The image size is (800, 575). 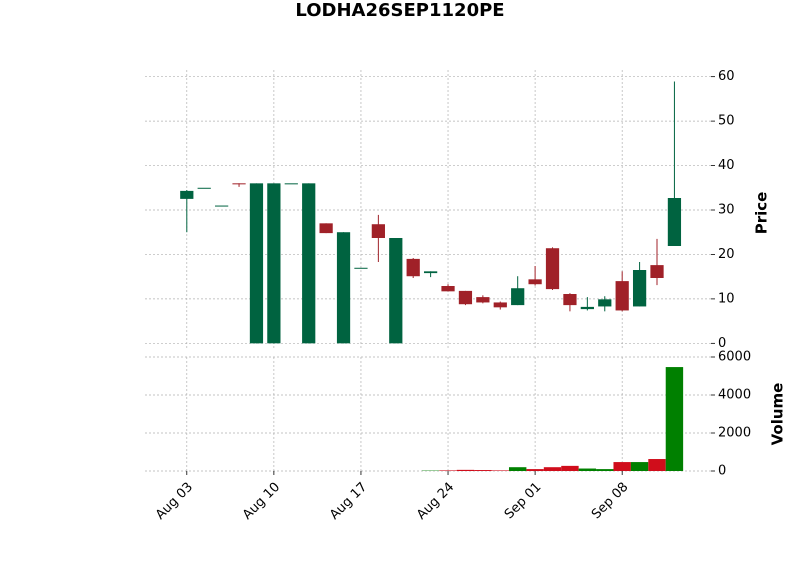 What do you see at coordinates (734, 357) in the screenshot?
I see `volume-tick-label: 6000` at bounding box center [734, 357].